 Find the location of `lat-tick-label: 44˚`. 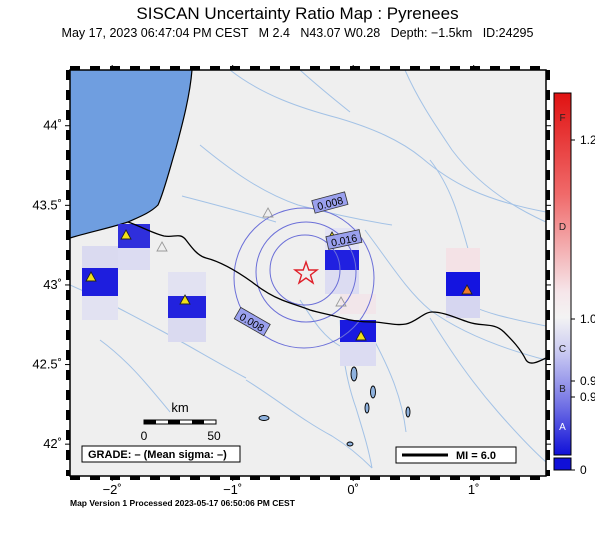

lat-tick-label: 44˚ is located at coordinates (52, 125).